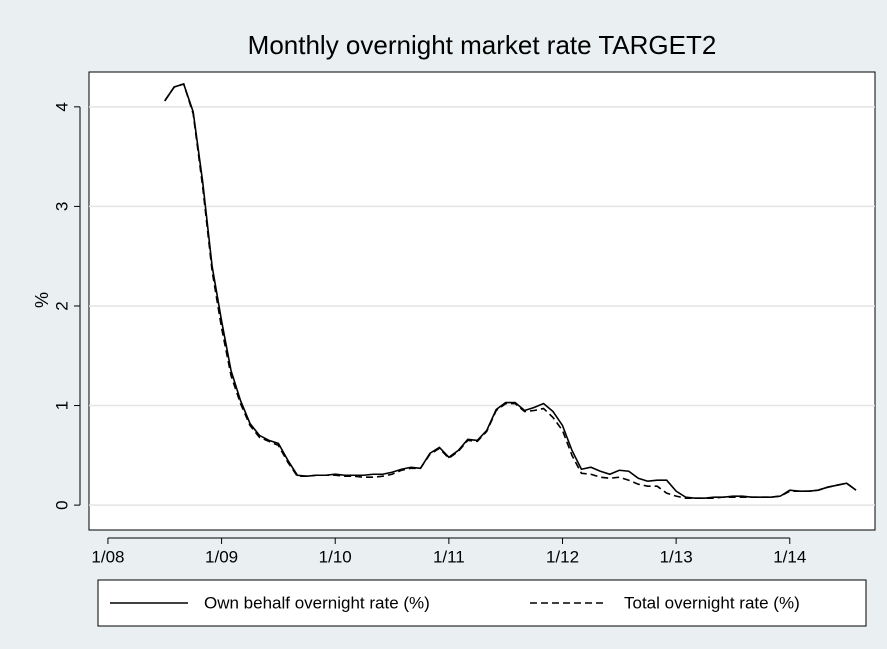 The width and height of the screenshot is (887, 649). What do you see at coordinates (335, 556) in the screenshot?
I see `x-tick-label: 1/10` at bounding box center [335, 556].